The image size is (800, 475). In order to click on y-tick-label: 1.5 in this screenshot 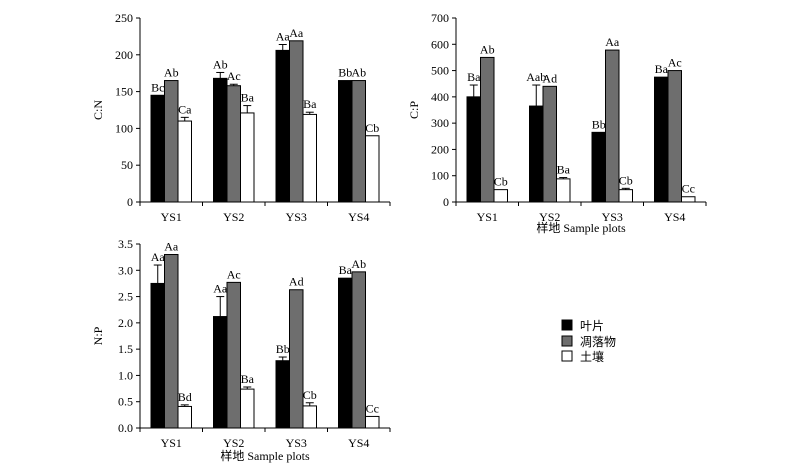, I will do `click(125, 349)`.